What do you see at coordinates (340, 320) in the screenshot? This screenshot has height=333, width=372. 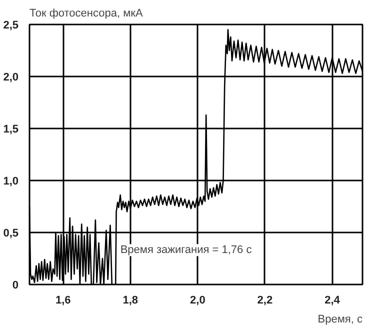 I see `x-axis-title: Время, с` at bounding box center [340, 320].